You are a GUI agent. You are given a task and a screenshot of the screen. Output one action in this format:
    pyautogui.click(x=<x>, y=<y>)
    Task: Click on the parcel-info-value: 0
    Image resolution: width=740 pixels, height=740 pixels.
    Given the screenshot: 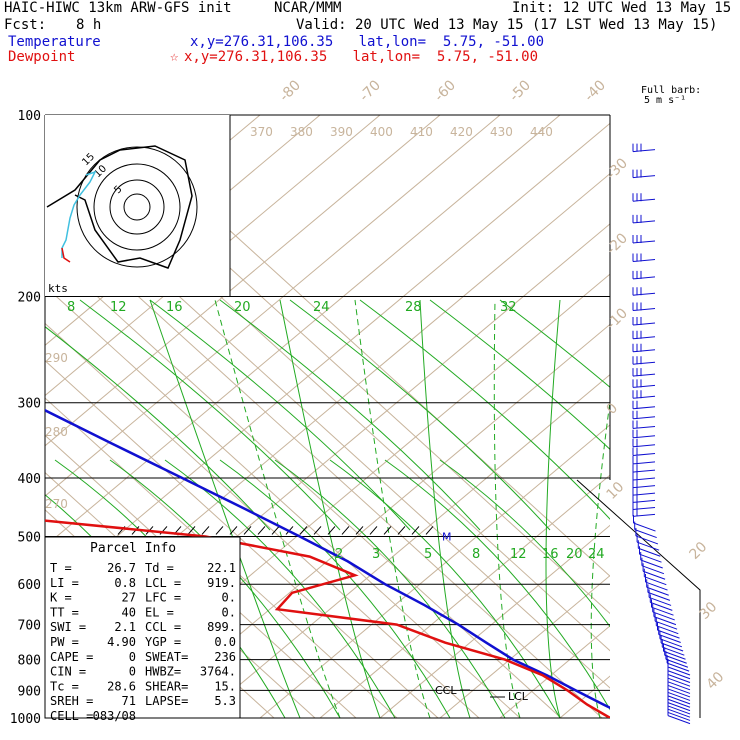 What is the action you would take?
    pyautogui.click(x=132, y=657)
    